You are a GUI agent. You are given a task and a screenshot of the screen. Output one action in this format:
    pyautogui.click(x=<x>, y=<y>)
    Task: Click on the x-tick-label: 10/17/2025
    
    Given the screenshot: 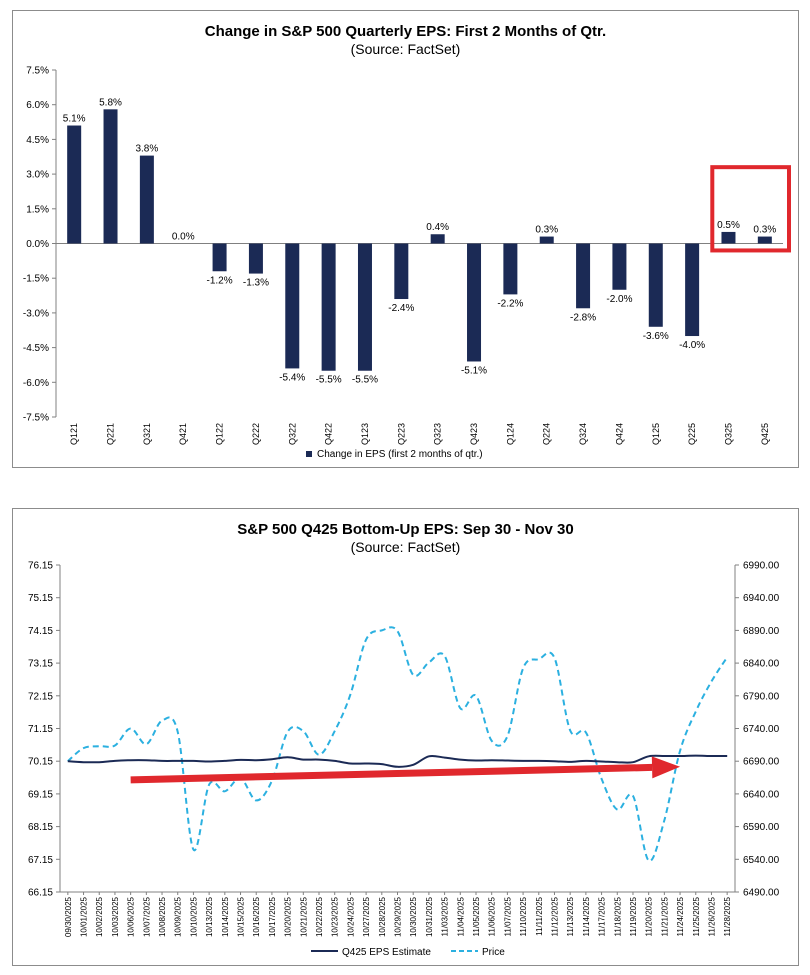 What is the action you would take?
    pyautogui.click(x=272, y=916)
    